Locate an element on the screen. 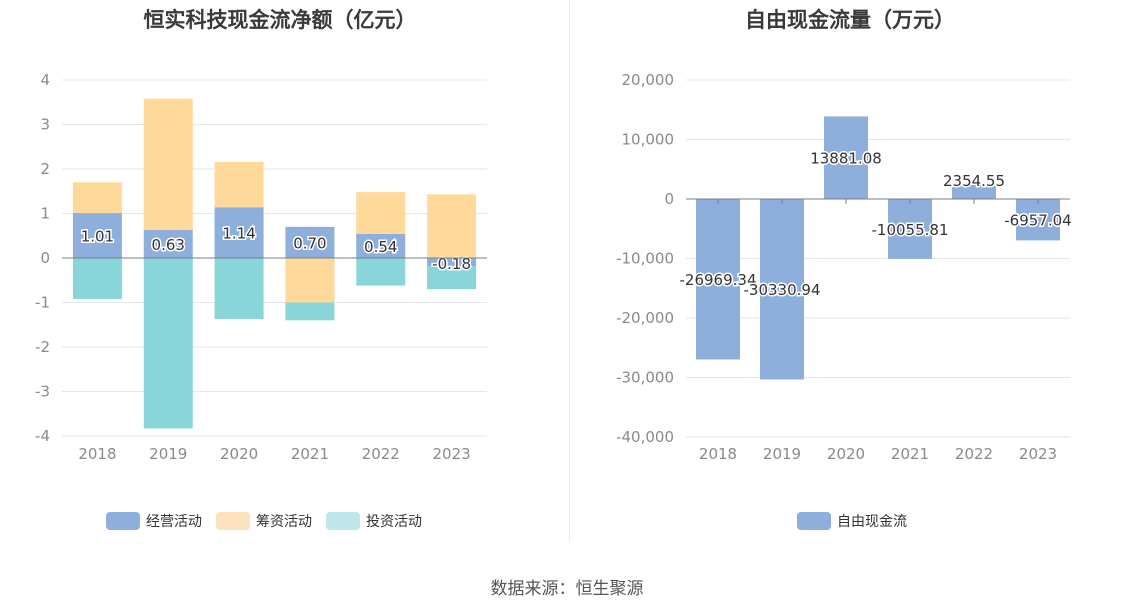 The width and height of the screenshot is (1134, 612). y-tick-label: 4 is located at coordinates (45, 80).